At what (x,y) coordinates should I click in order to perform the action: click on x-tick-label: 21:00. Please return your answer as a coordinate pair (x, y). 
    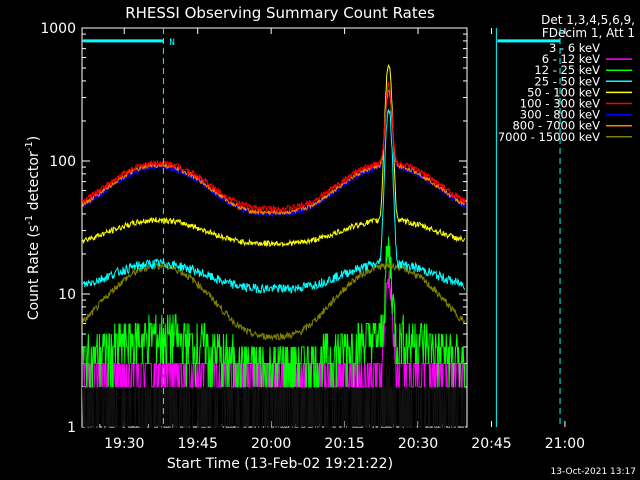
    Looking at the image, I should click on (565, 444).